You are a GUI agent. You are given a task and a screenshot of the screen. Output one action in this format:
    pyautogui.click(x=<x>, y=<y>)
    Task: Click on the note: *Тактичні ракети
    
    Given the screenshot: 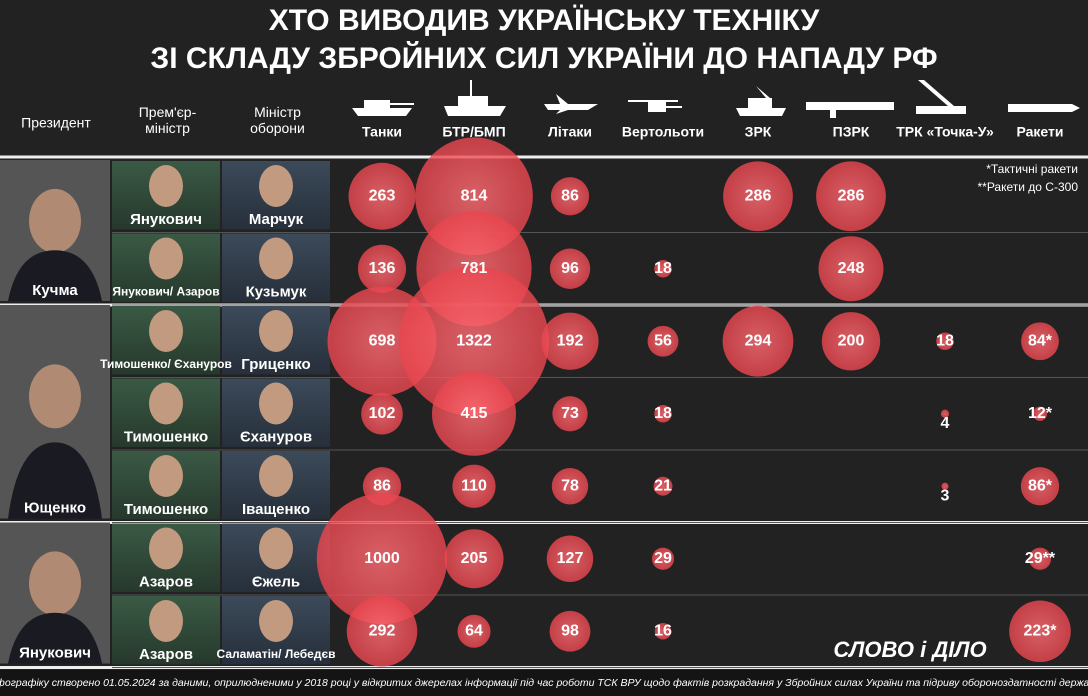 What is the action you would take?
    pyautogui.click(x=1032, y=169)
    